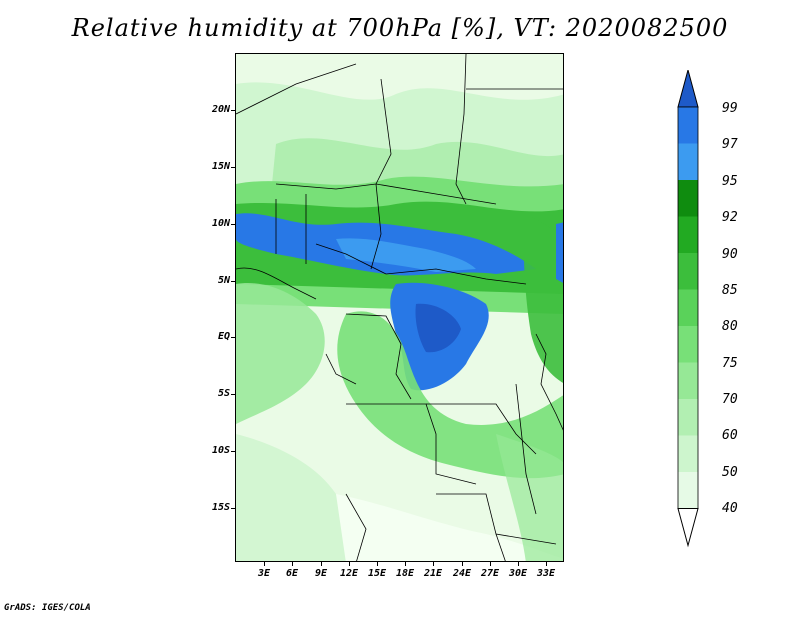  Describe the element at coordinates (223, 280) in the screenshot. I see `lat-label-5n: 5N` at that location.